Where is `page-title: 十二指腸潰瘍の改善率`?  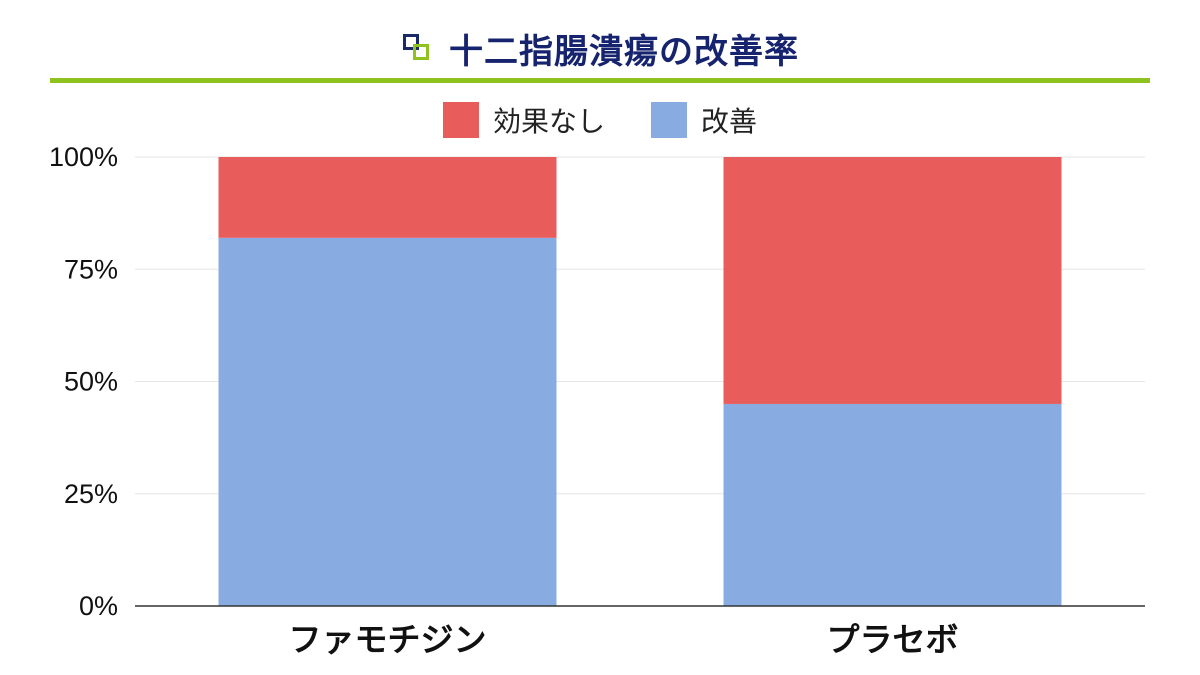 page-title: 十二指腸潰瘍の改善率 is located at coordinates (624, 51).